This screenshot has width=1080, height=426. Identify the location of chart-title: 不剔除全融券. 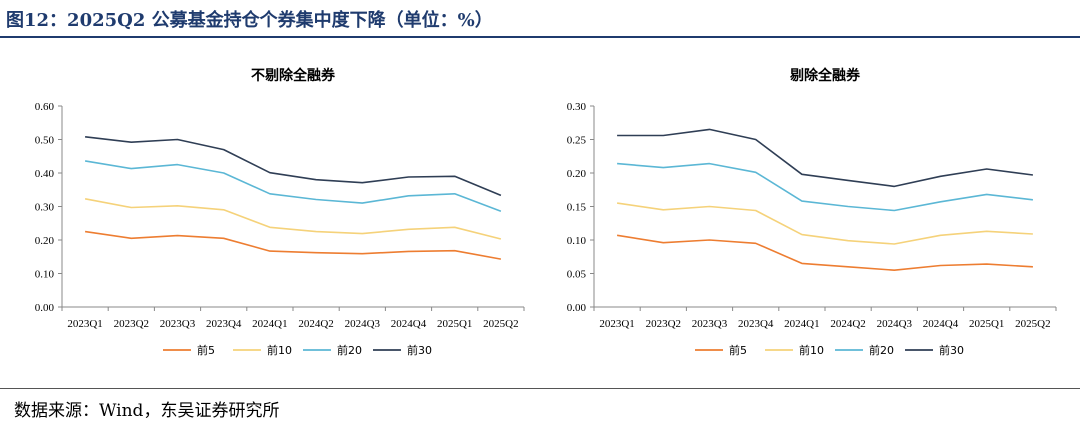
(293, 75).